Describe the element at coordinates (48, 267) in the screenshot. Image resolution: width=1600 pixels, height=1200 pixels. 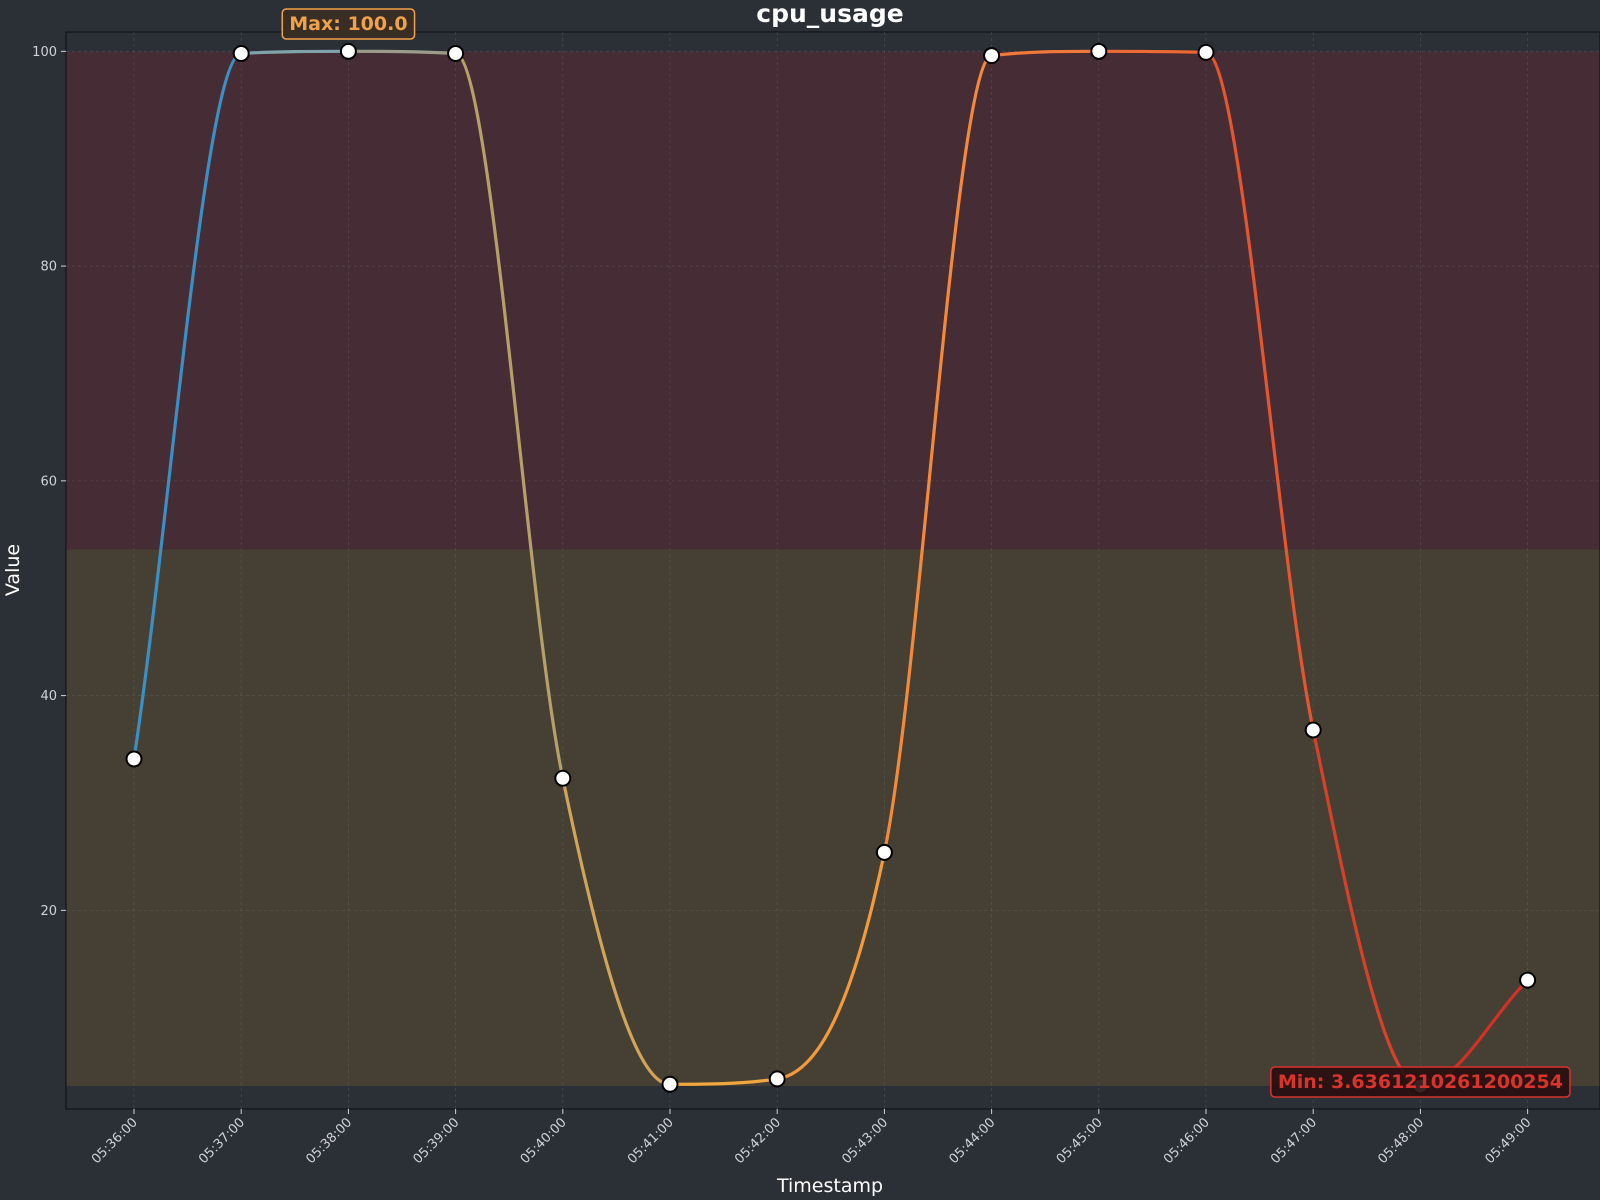
I see `y-tick-label: 80` at that location.